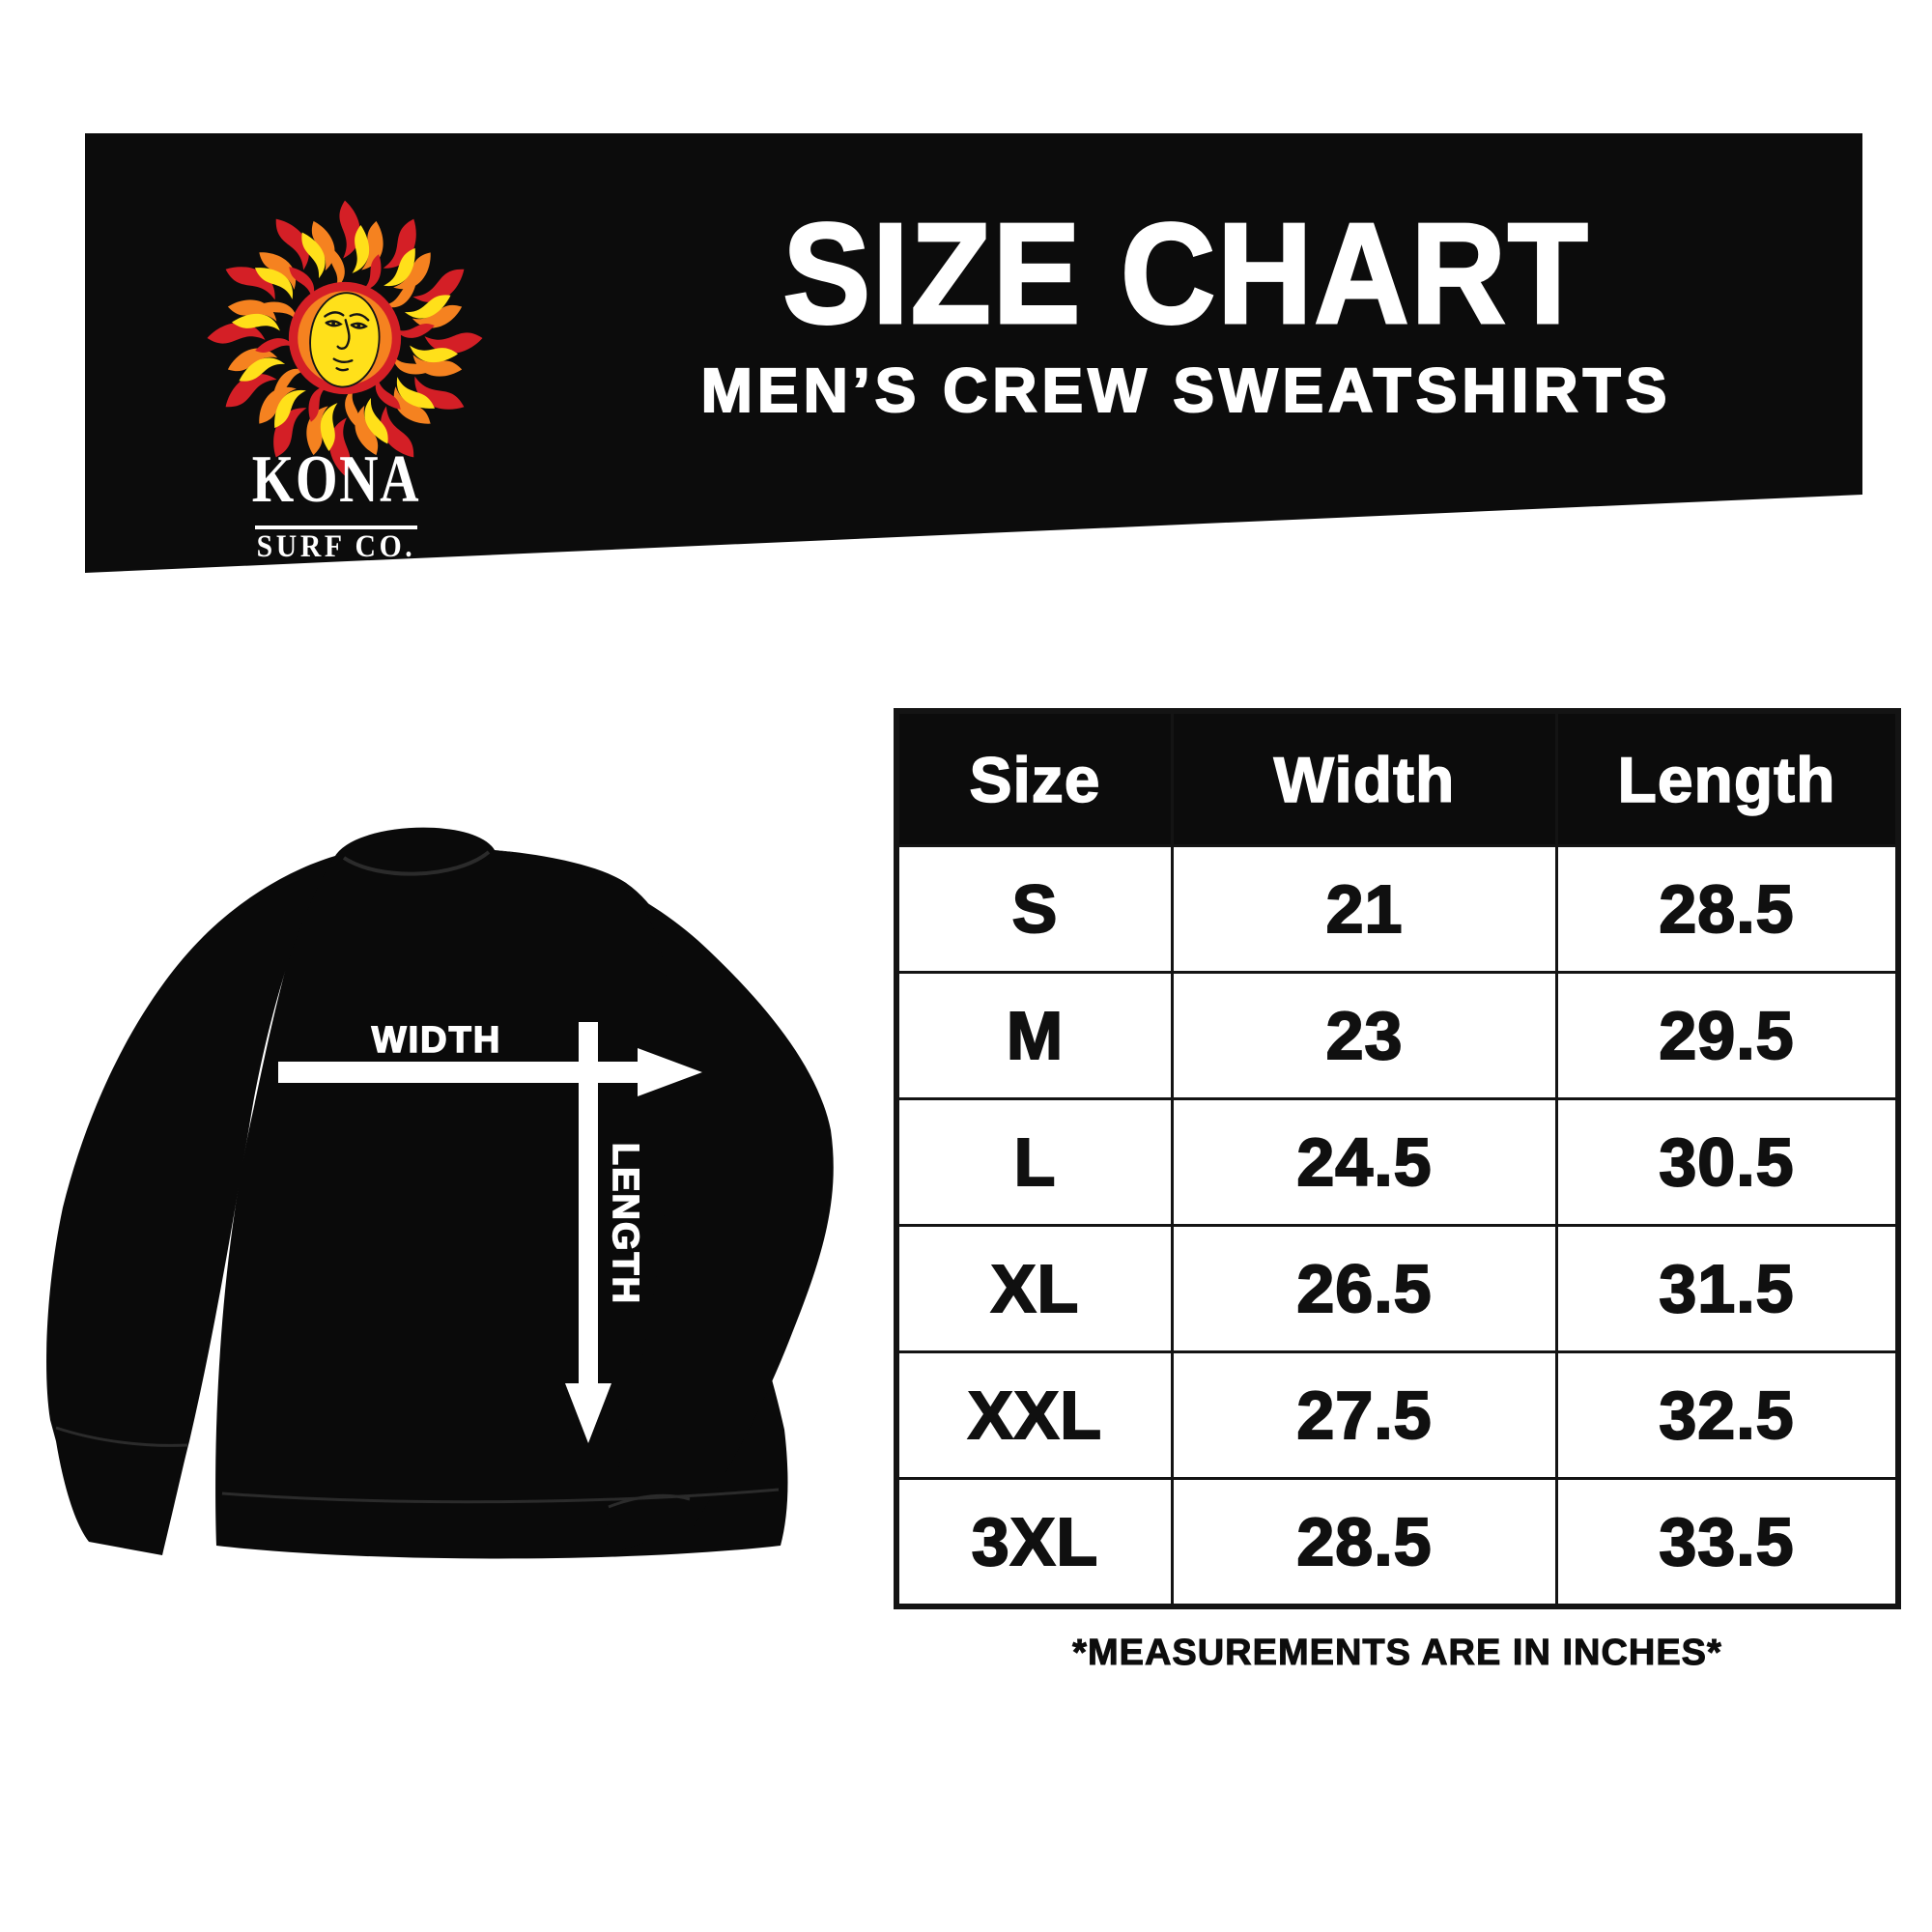  I want to click on sun-logo-icon, so click(345, 338).